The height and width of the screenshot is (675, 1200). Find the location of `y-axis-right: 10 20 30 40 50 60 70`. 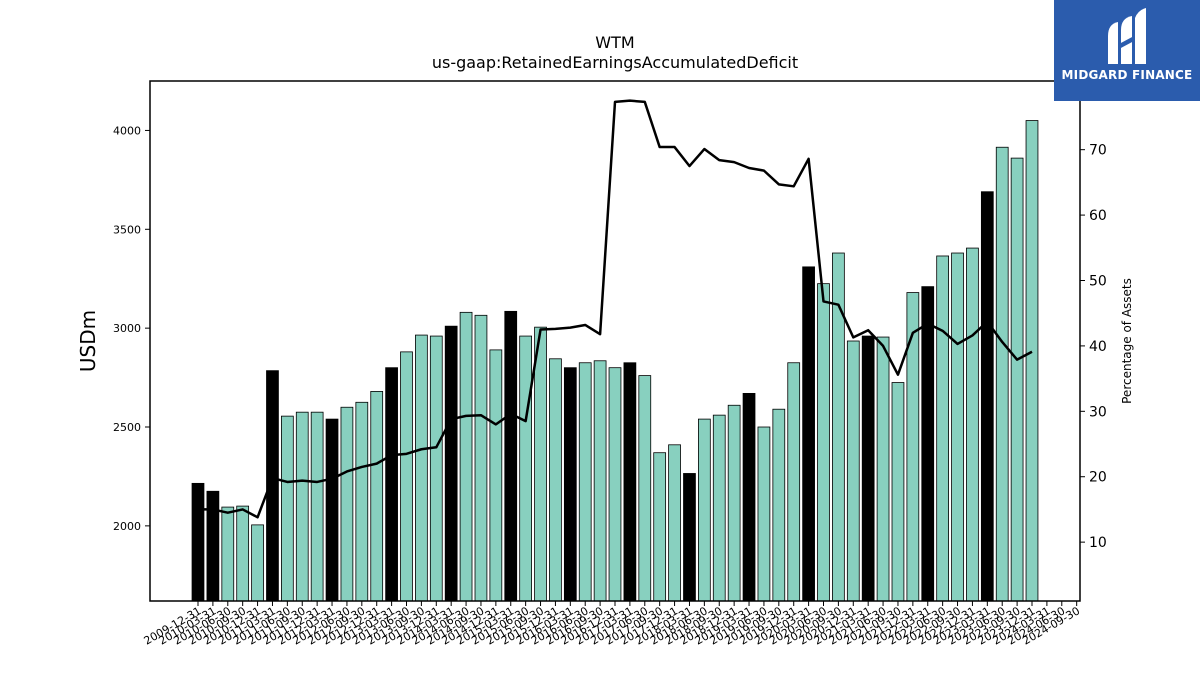

y-axis-right: 10 20 30 40 50 60 70 is located at coordinates (1093, 347).